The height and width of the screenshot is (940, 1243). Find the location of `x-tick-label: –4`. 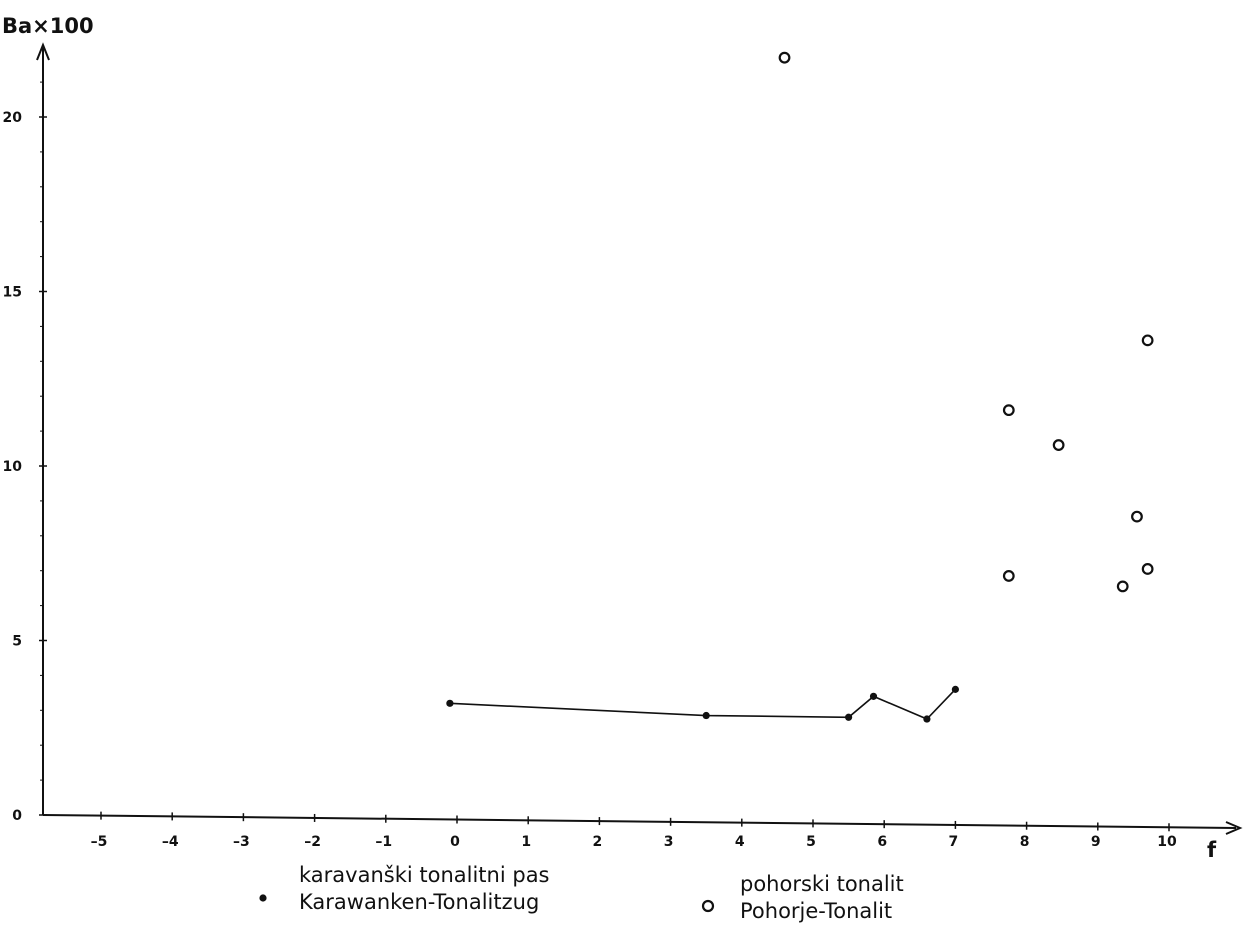

x-tick-label: –4 is located at coordinates (170, 842).